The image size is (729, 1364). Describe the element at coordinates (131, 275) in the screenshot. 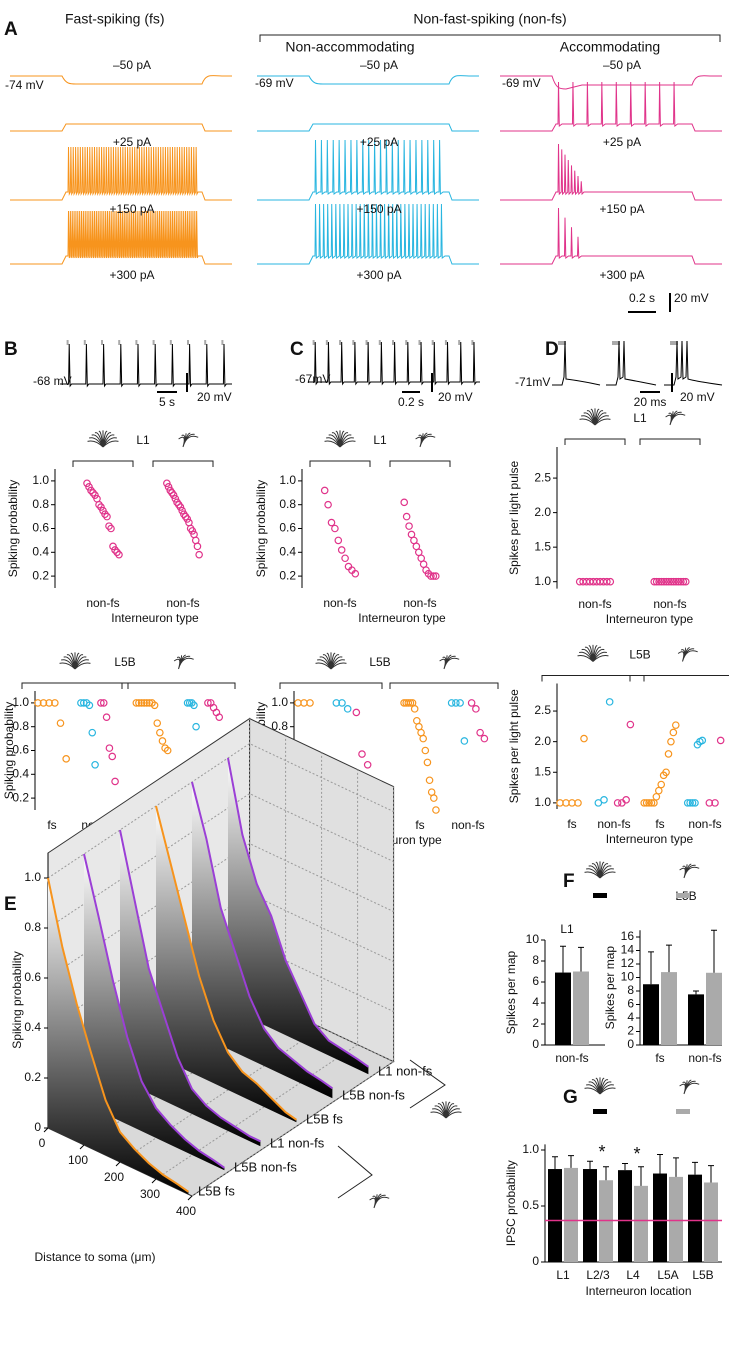

I see `current-label: +300 pA` at that location.